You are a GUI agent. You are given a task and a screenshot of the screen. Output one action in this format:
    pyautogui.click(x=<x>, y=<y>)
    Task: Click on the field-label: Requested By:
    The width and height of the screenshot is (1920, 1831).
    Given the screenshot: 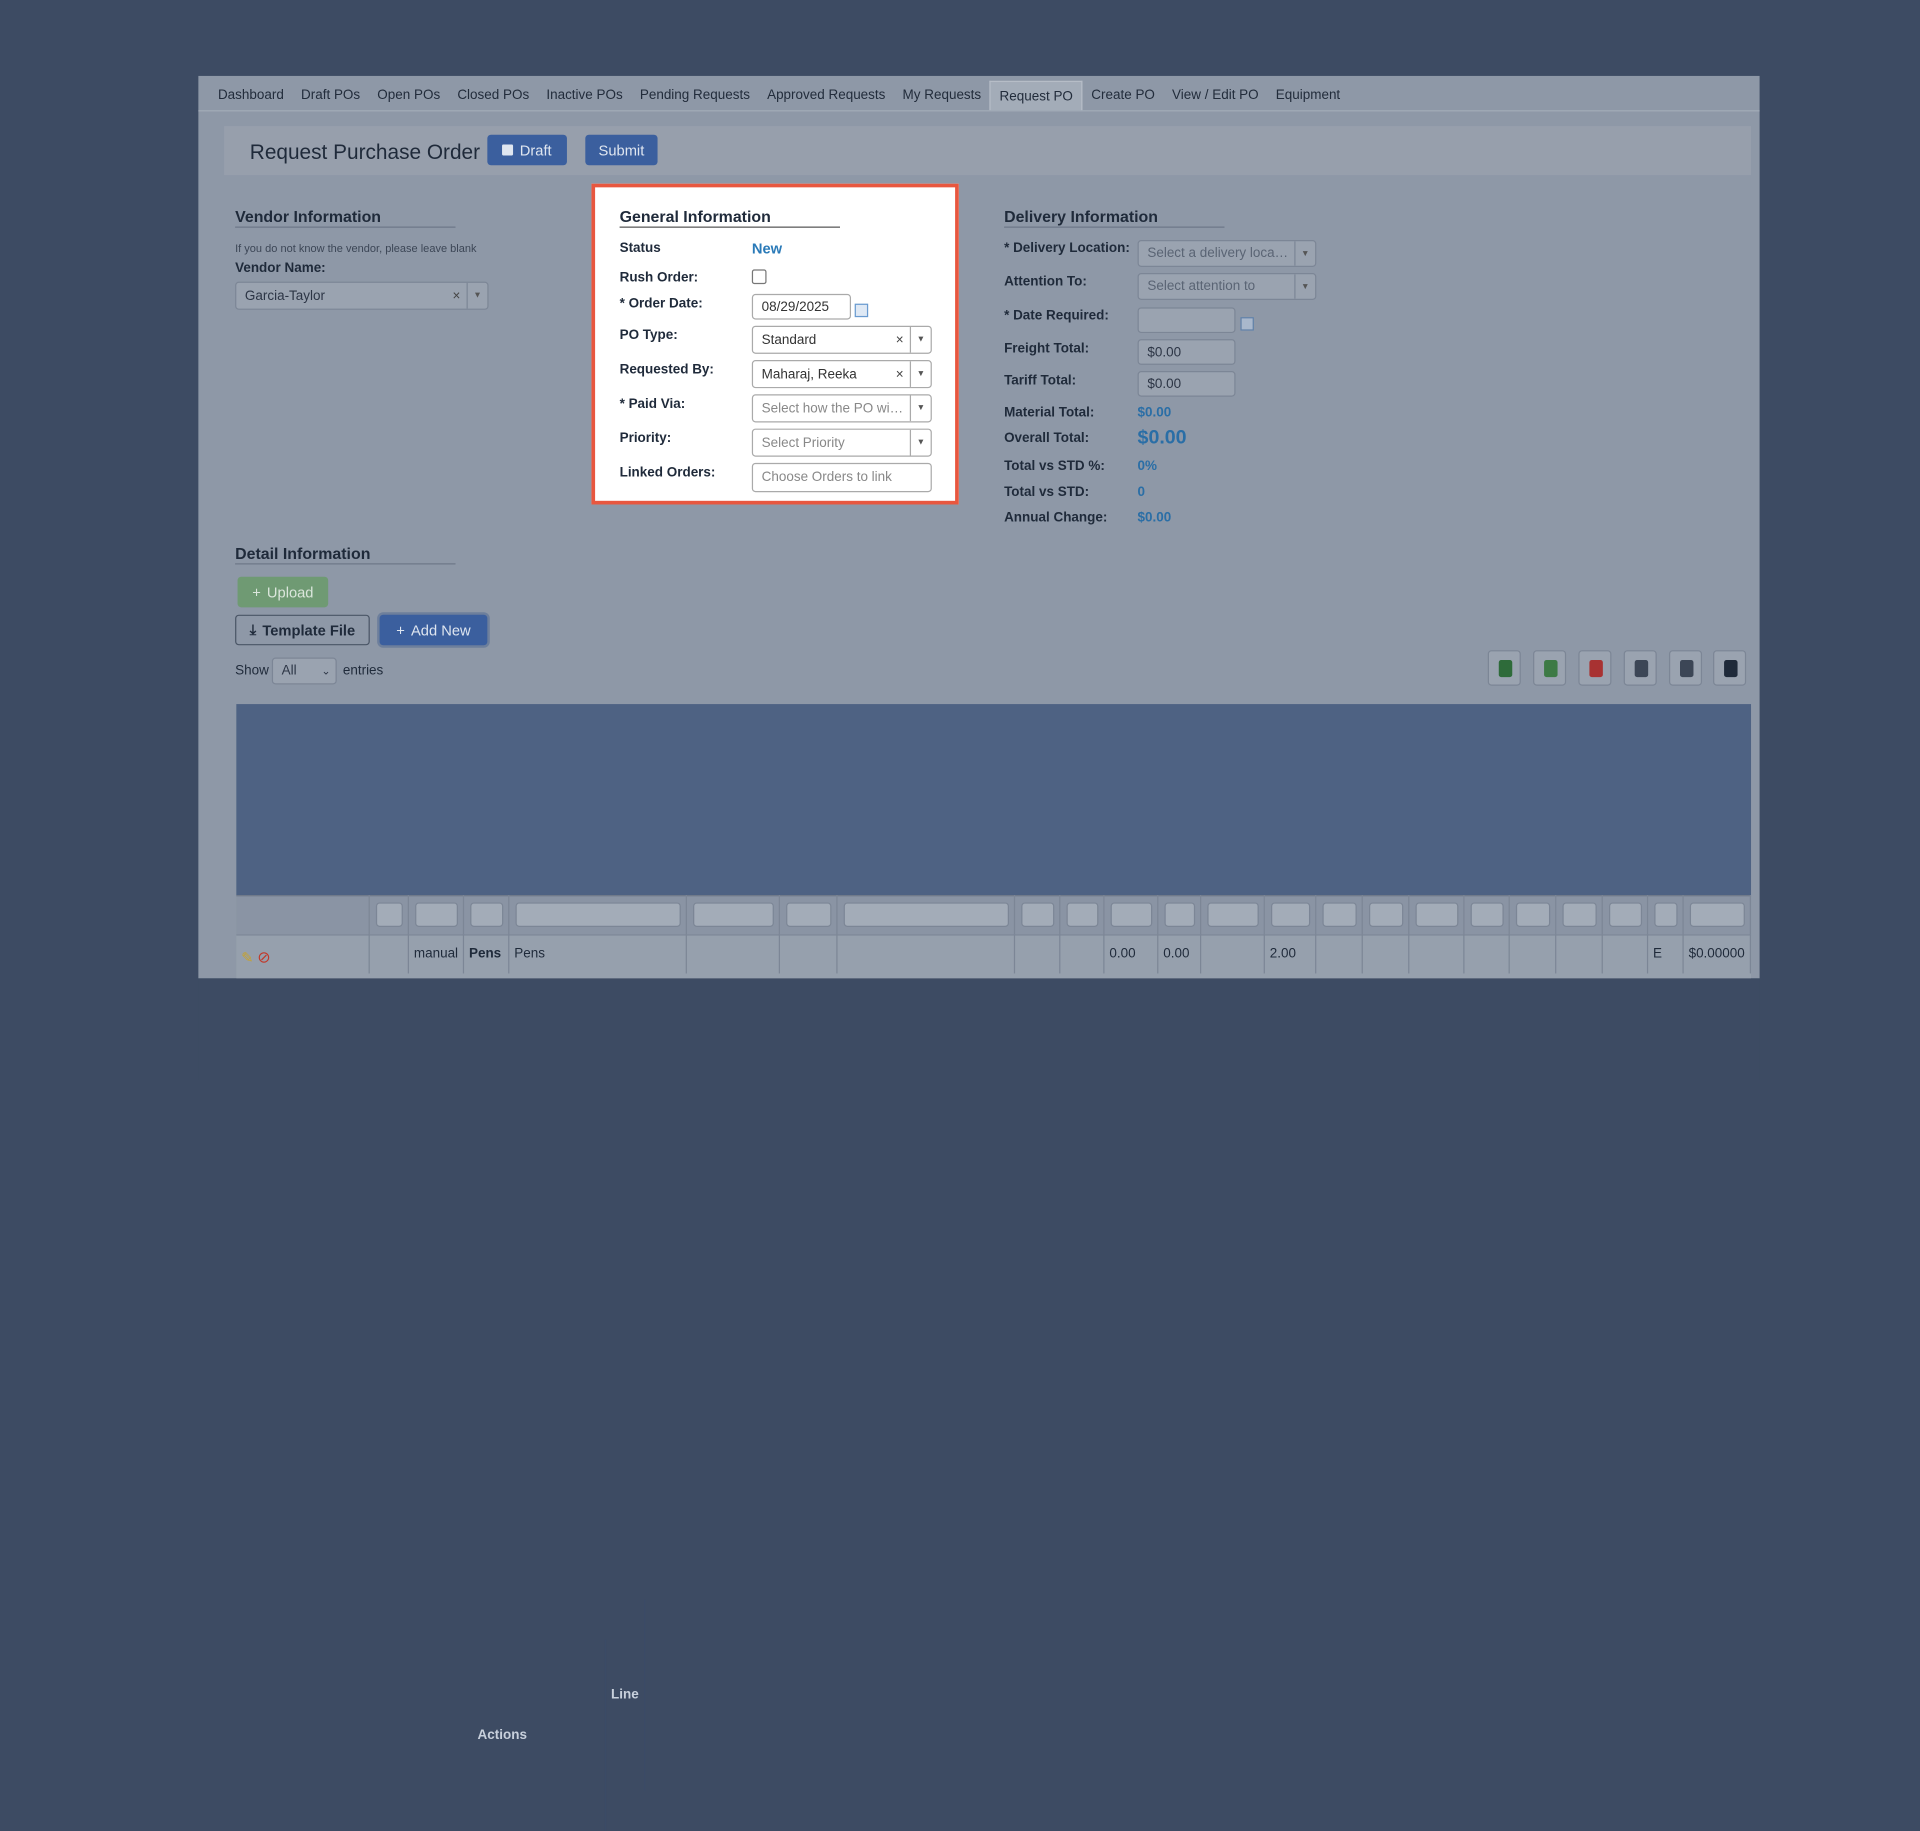 What is the action you would take?
    pyautogui.click(x=666, y=370)
    